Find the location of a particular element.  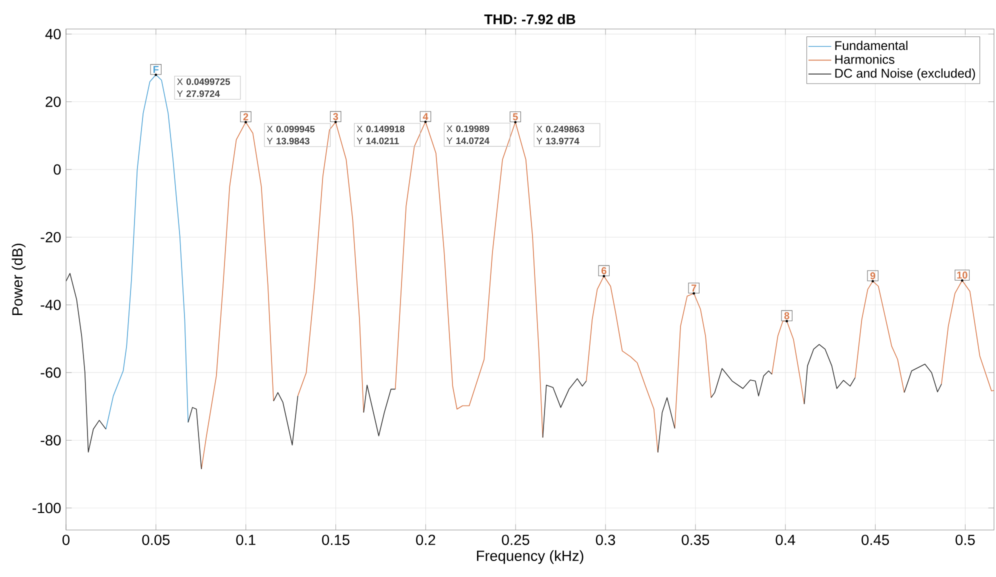

y-axis-title: Power (dB) is located at coordinates (19, 279).